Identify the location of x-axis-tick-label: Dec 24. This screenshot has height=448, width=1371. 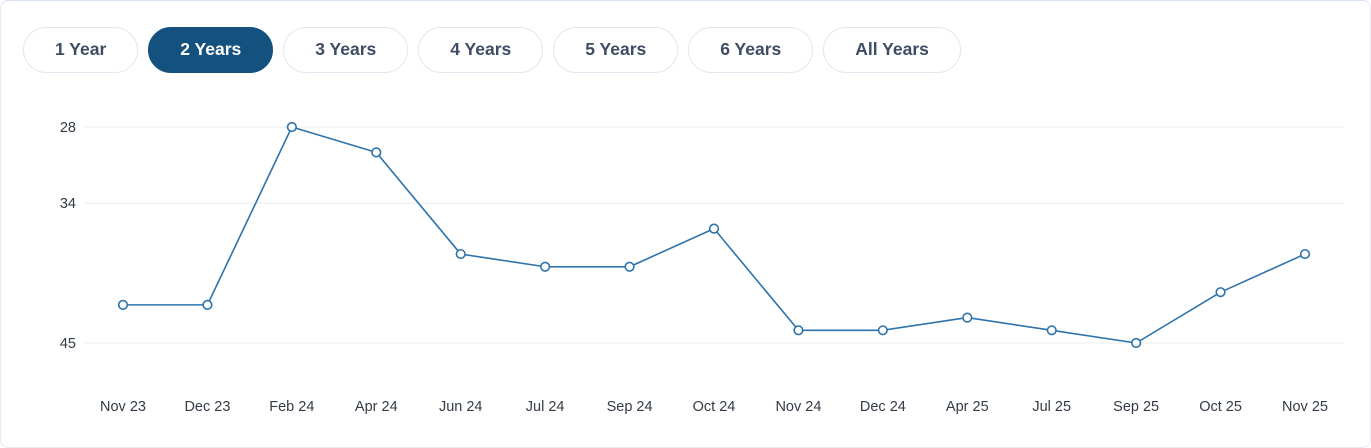
(883, 407).